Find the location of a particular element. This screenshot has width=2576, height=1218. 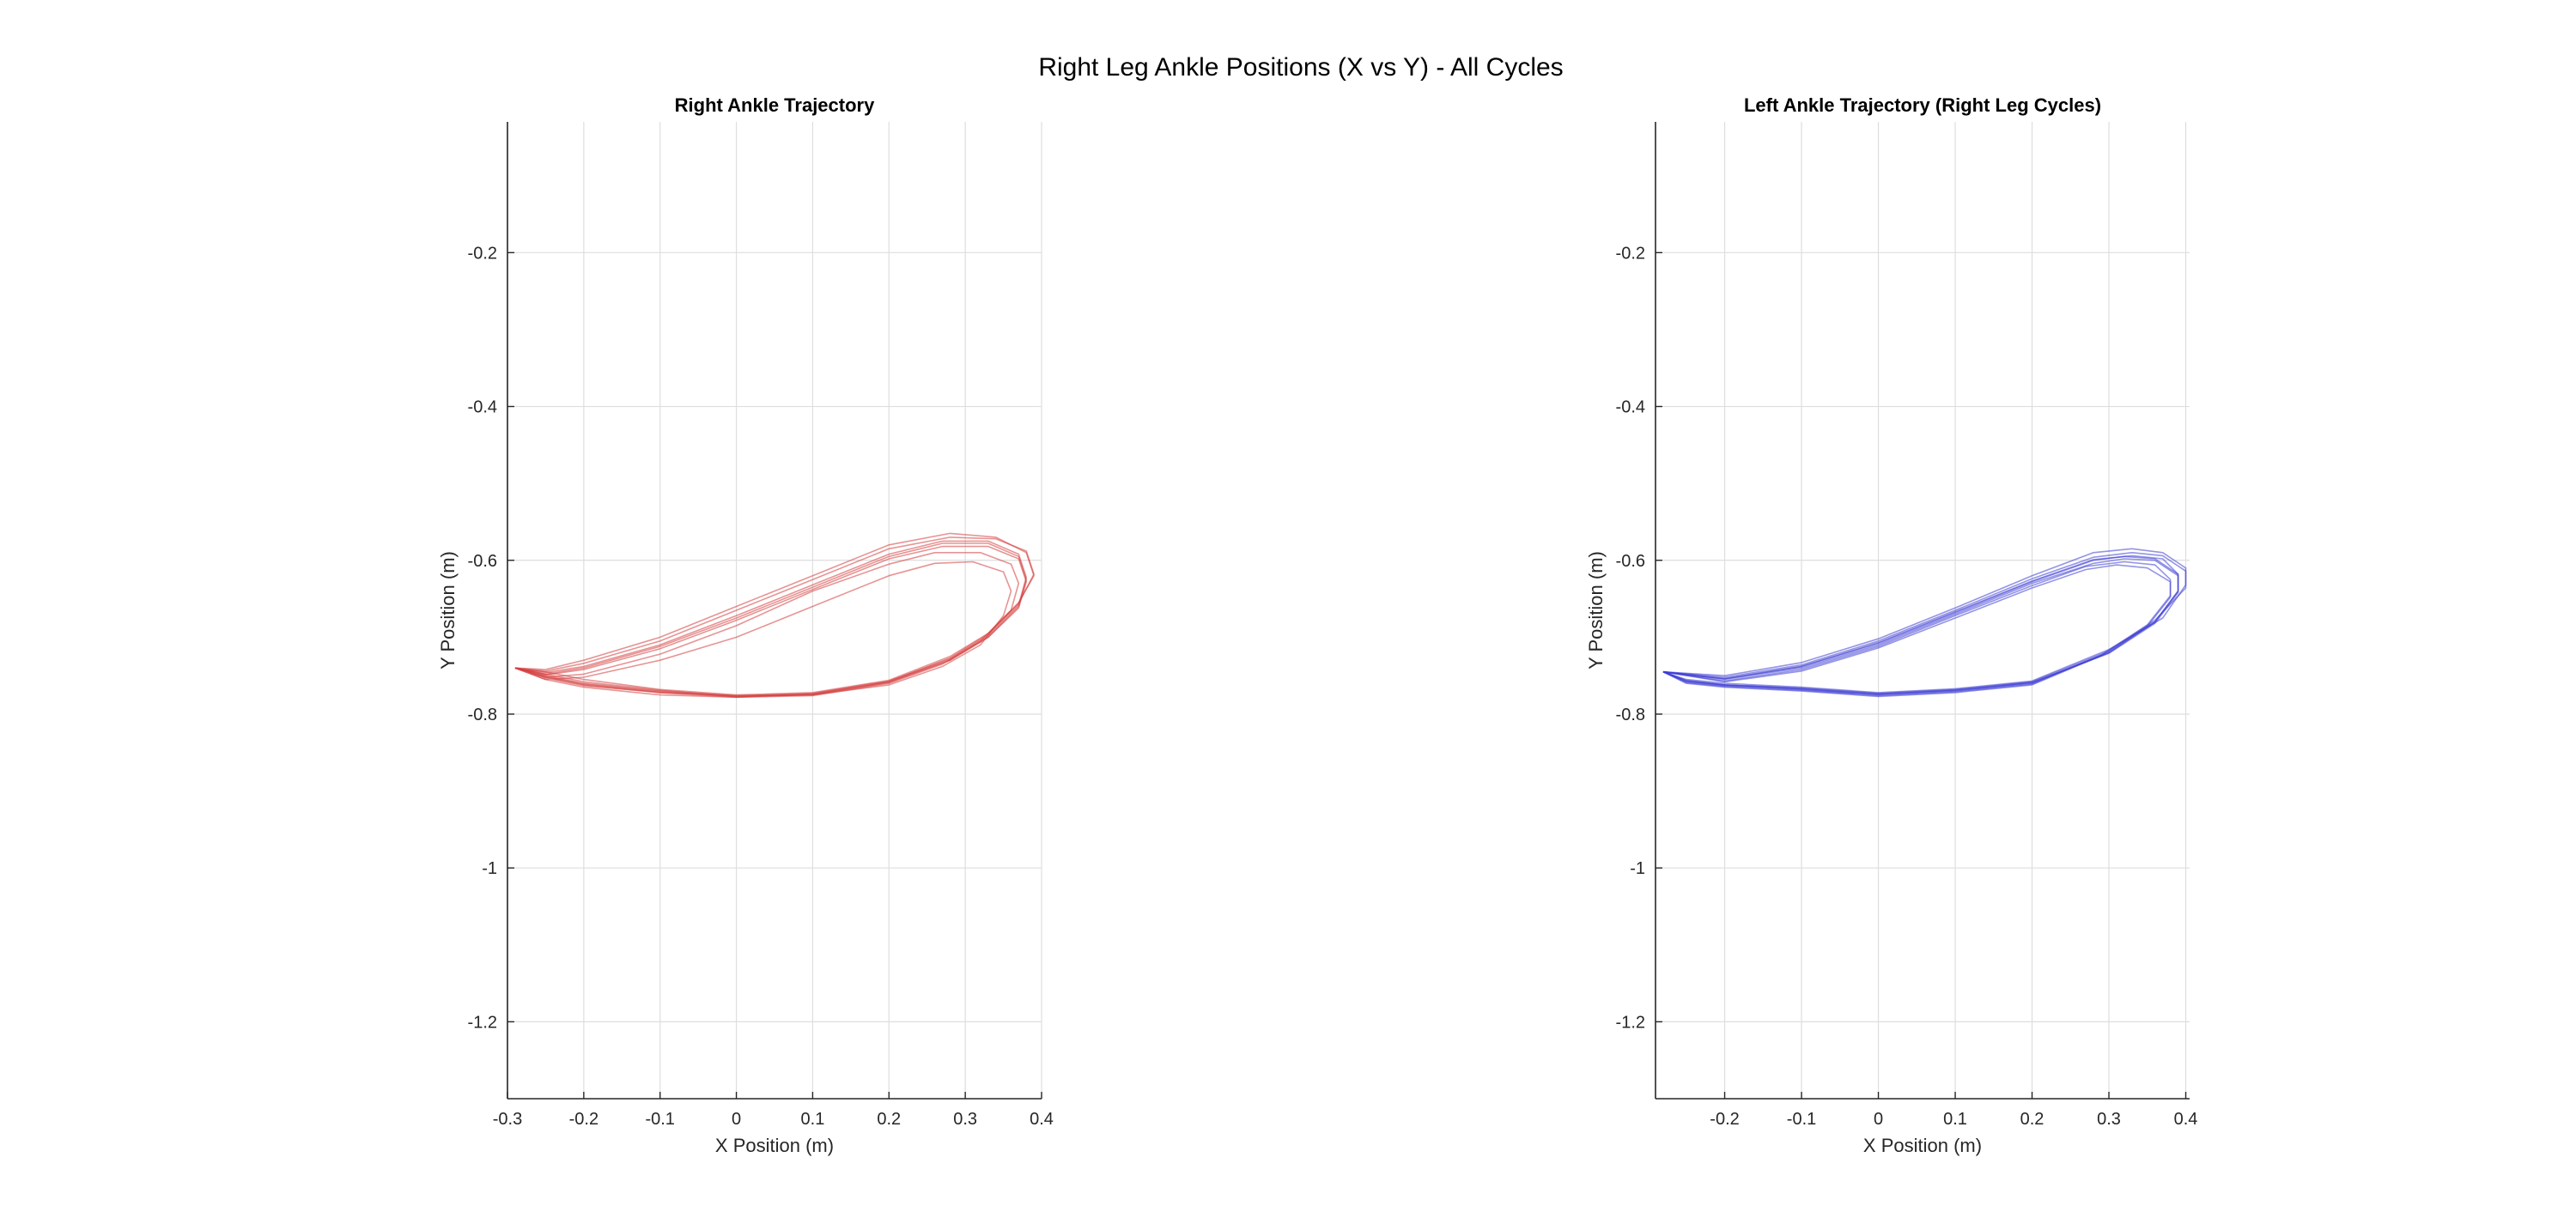

left-ankle-xlabel: X Position (m) is located at coordinates (1923, 1145).